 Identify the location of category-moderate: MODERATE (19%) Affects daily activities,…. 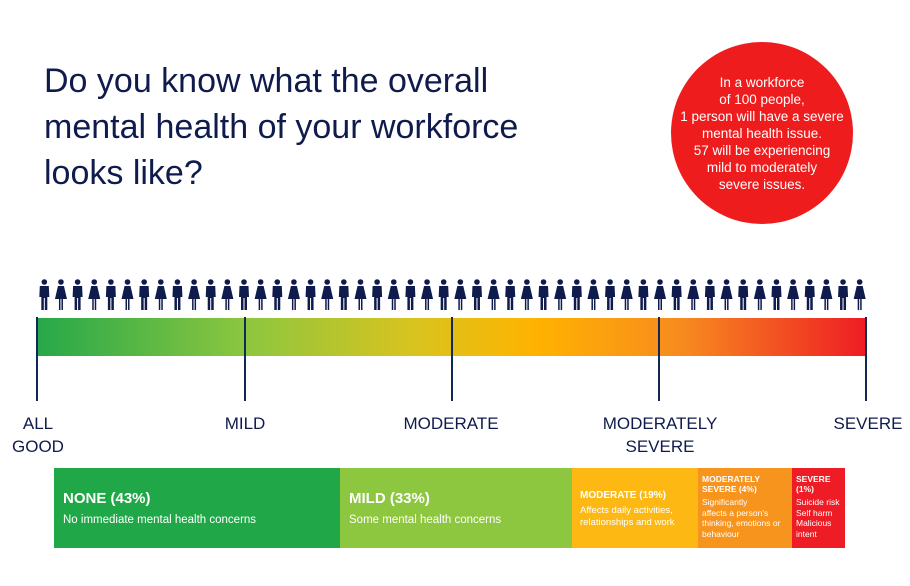
(635, 508).